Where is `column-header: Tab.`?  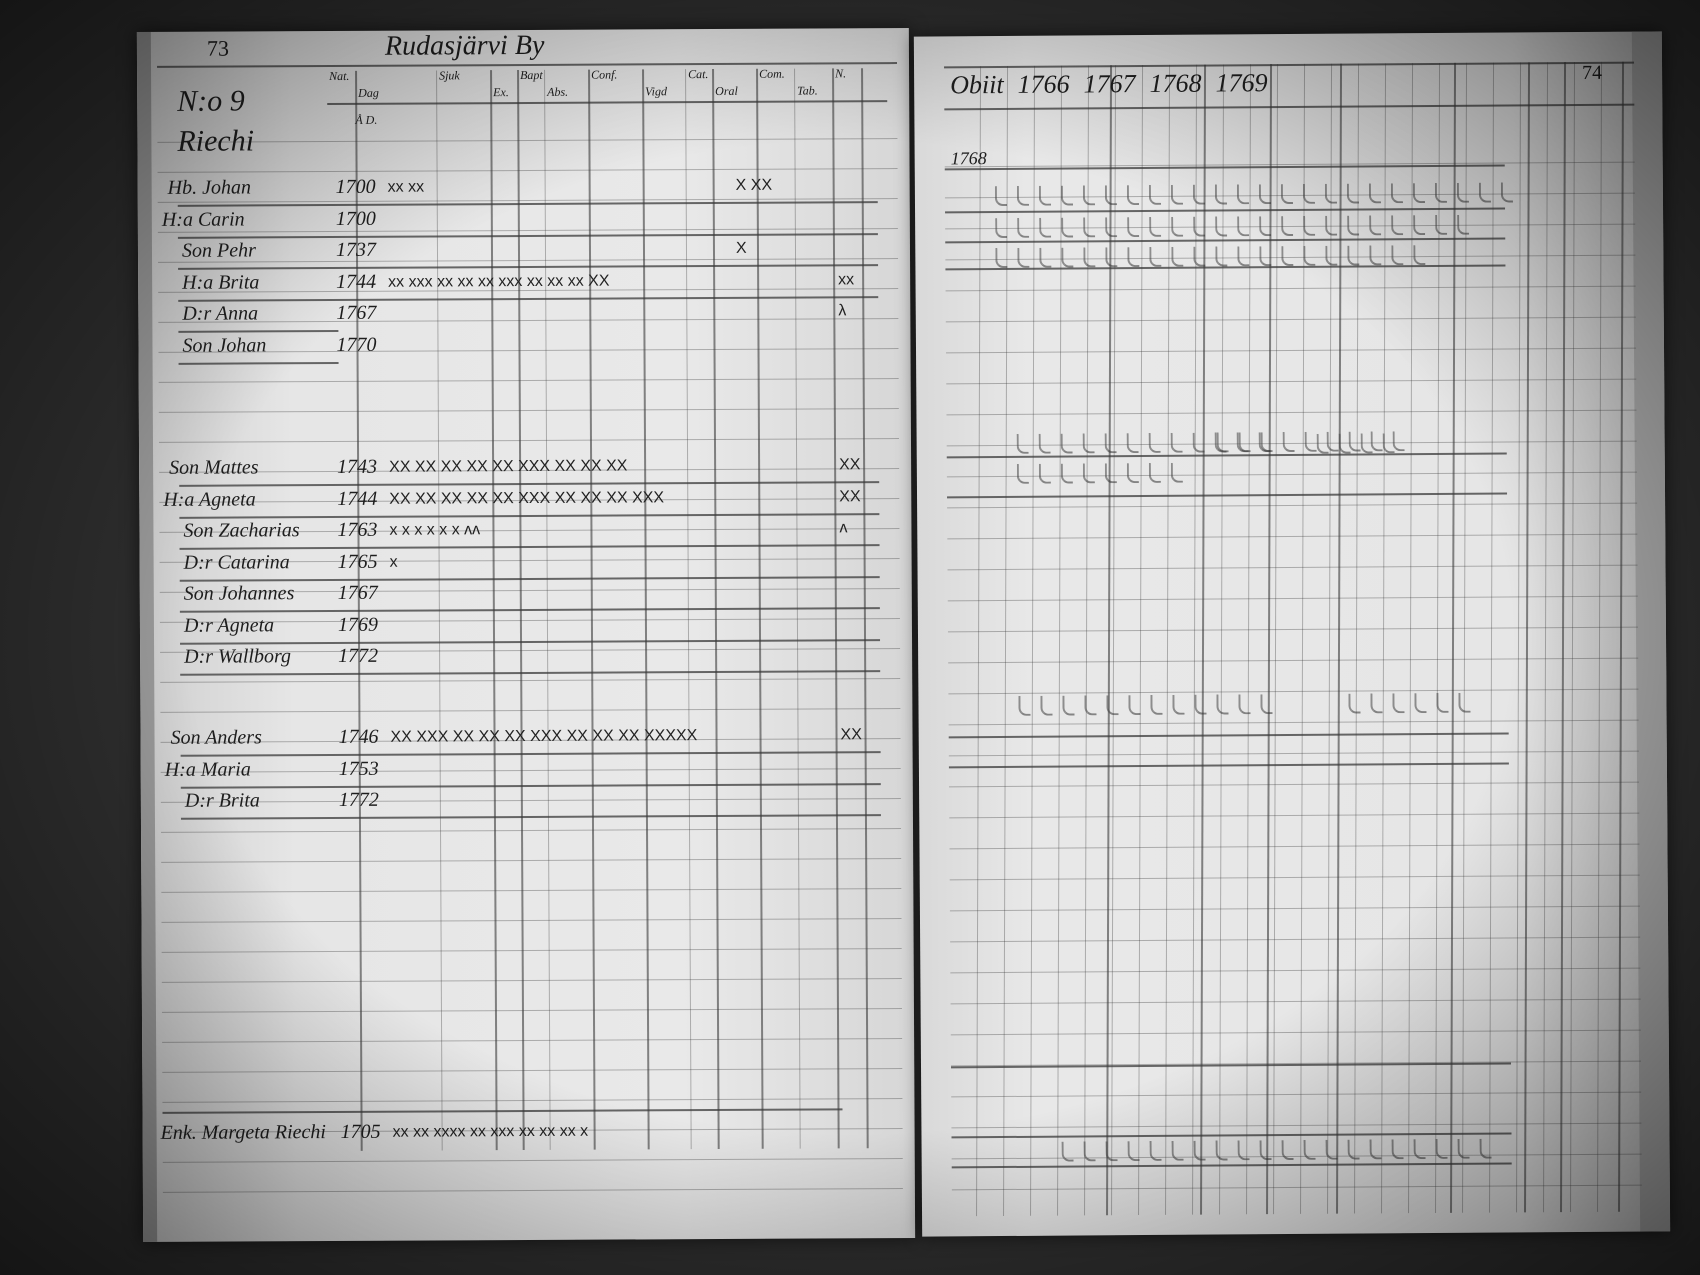 column-header: Tab. is located at coordinates (807, 90).